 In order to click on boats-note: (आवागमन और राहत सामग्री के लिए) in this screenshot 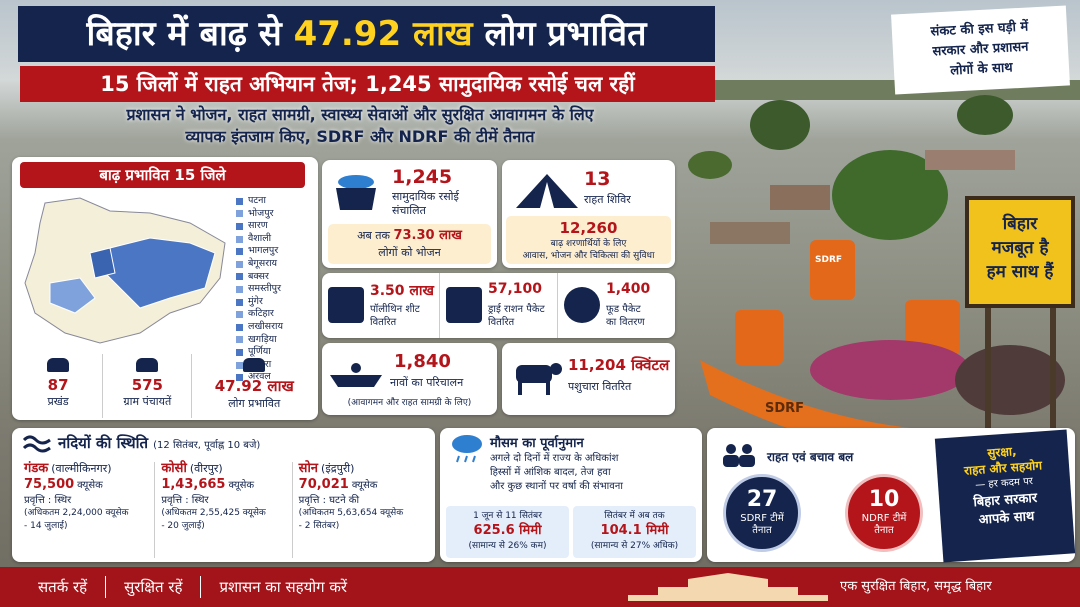, I will do `click(409, 403)`.